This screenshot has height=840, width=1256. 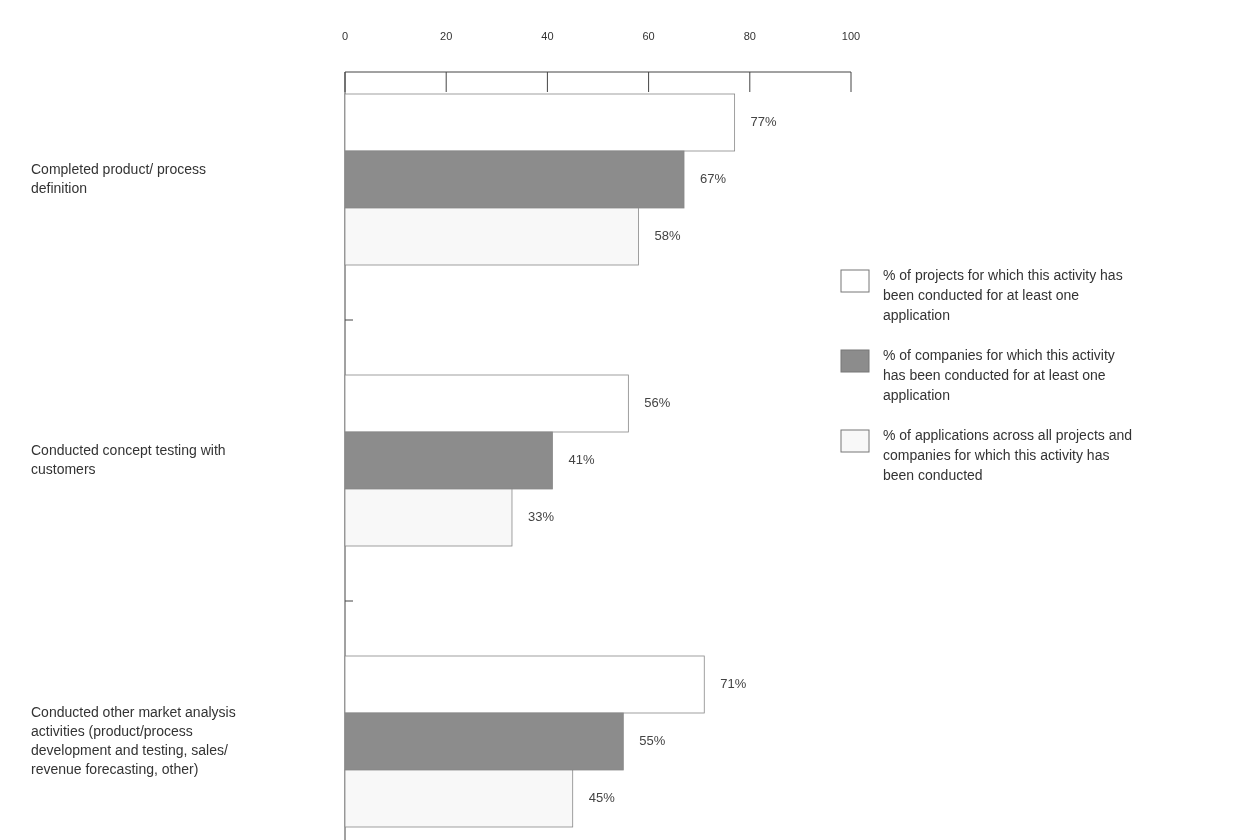 I want to click on data-label: 45%, so click(x=602, y=797).